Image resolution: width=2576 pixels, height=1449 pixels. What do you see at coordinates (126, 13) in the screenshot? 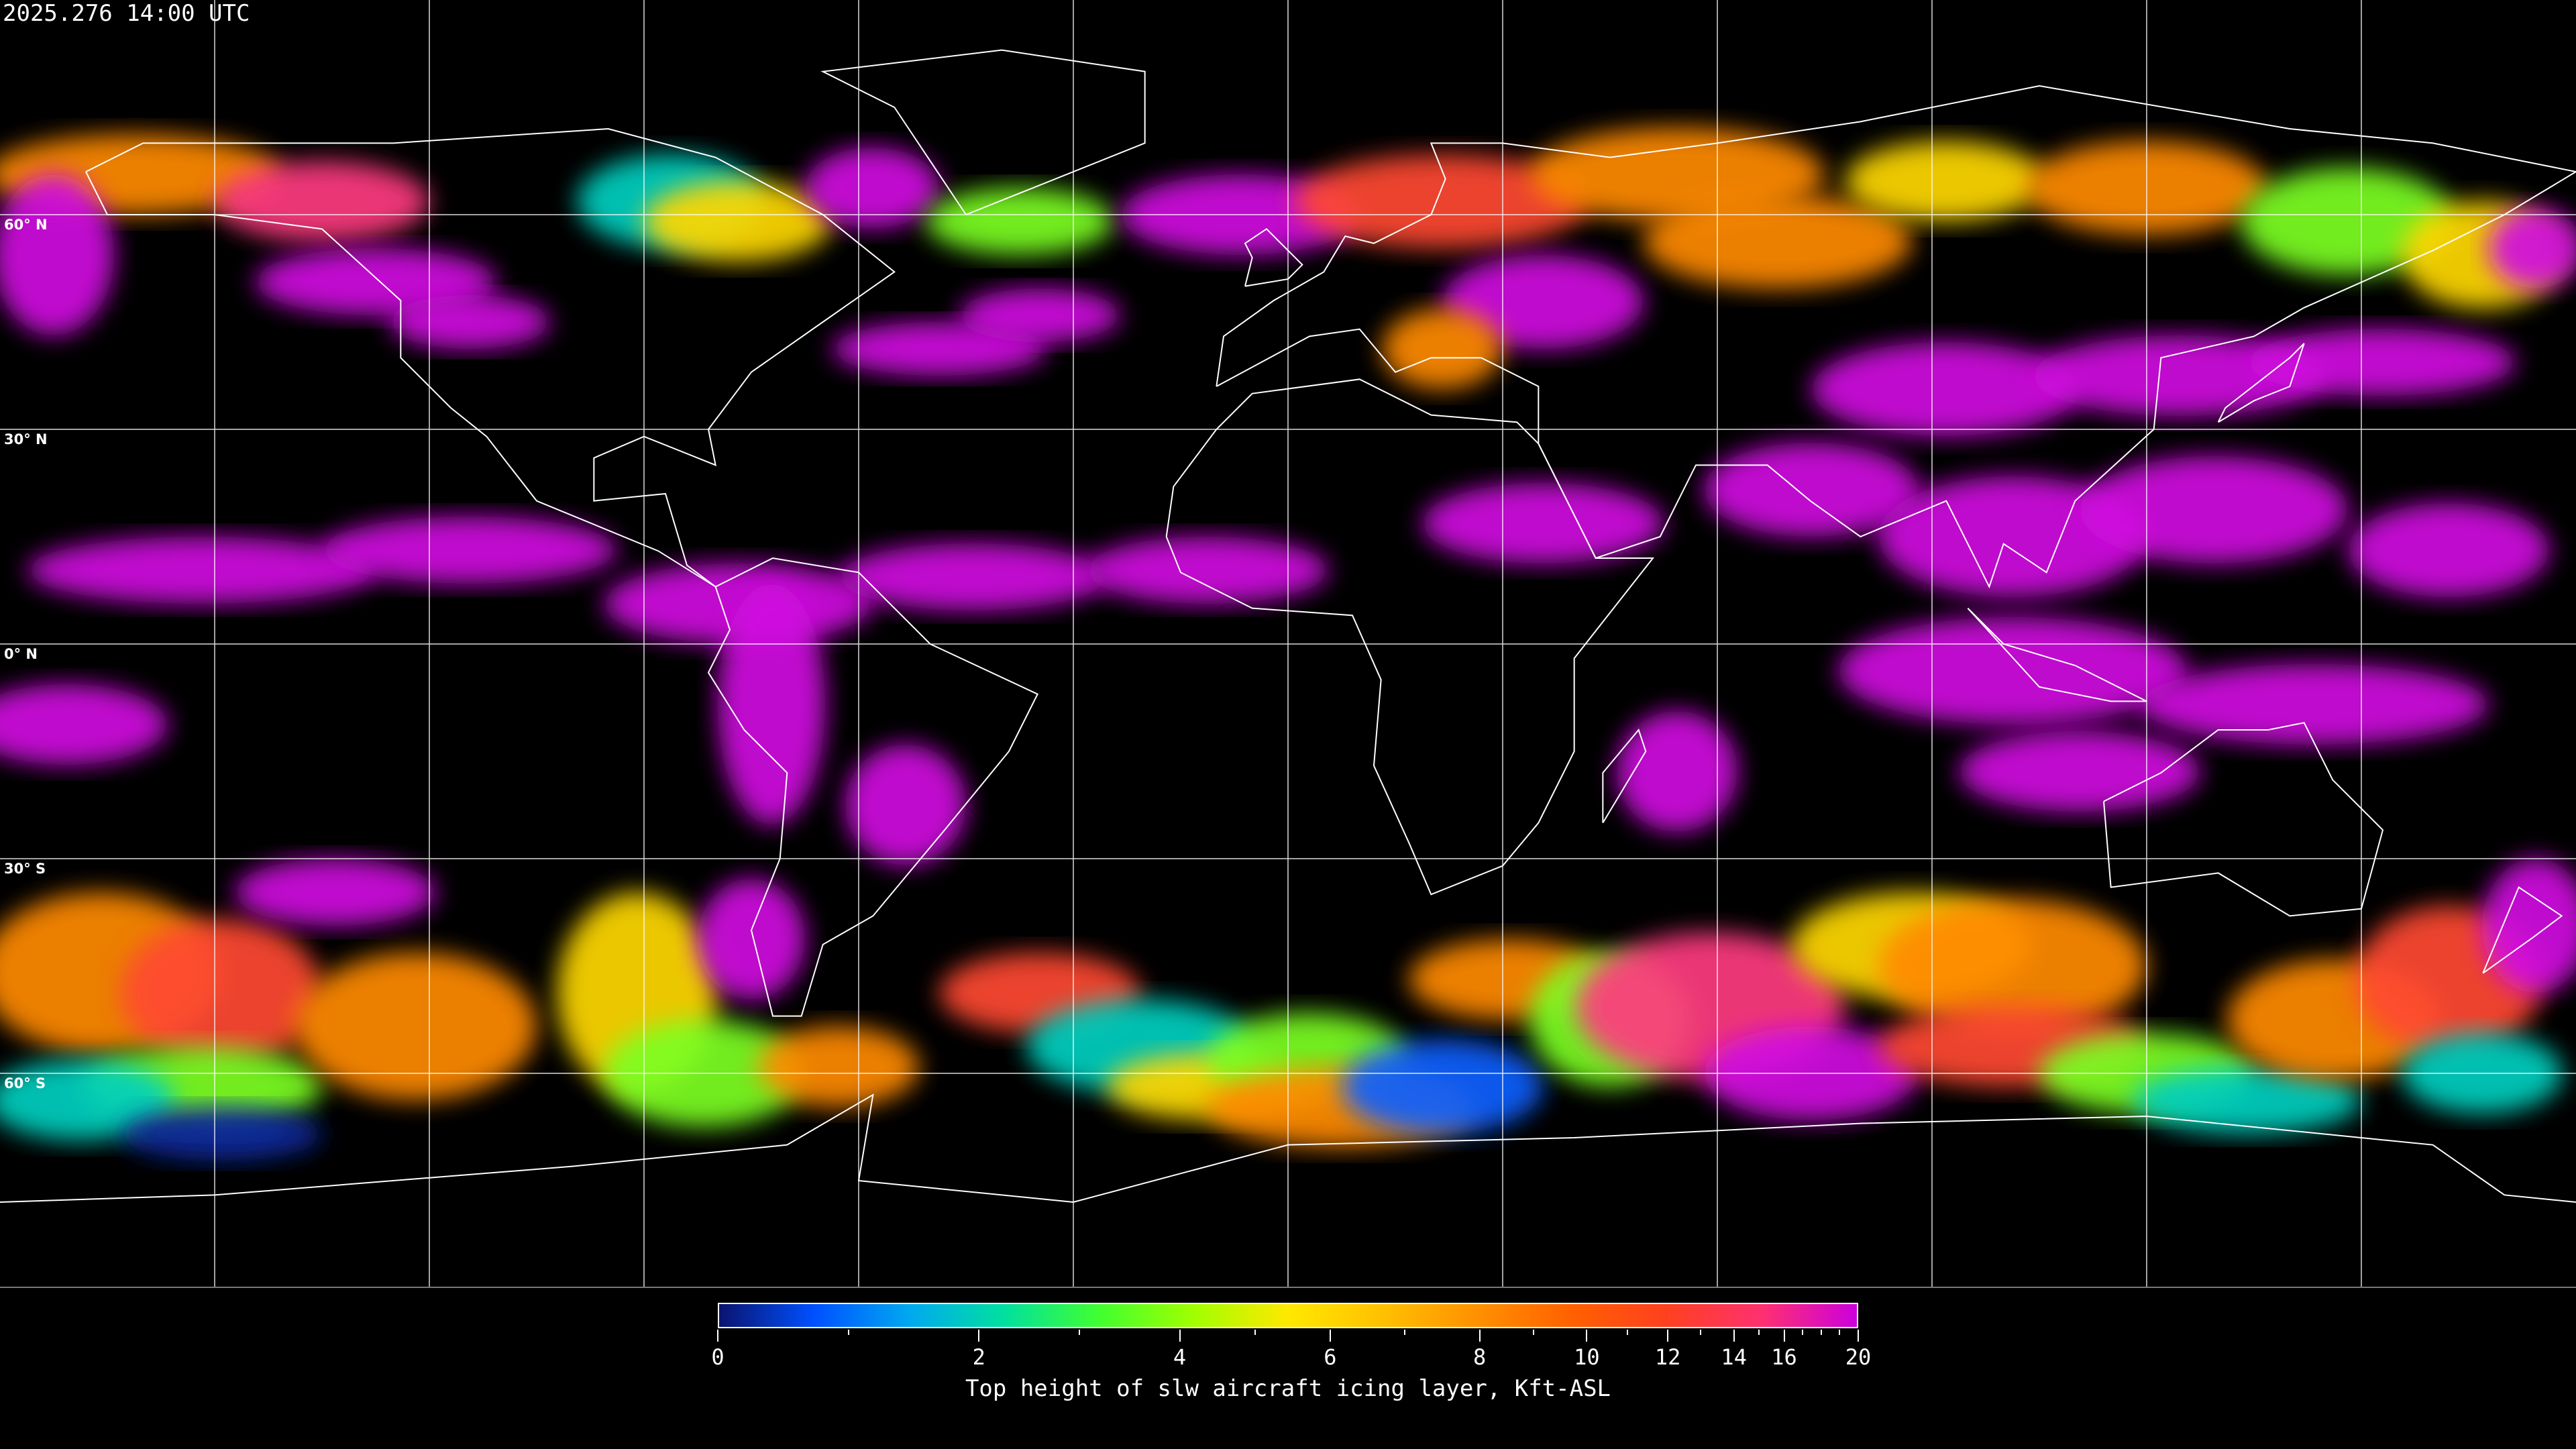
I see `timestamp: 2025.276 14:00 UTC` at bounding box center [126, 13].